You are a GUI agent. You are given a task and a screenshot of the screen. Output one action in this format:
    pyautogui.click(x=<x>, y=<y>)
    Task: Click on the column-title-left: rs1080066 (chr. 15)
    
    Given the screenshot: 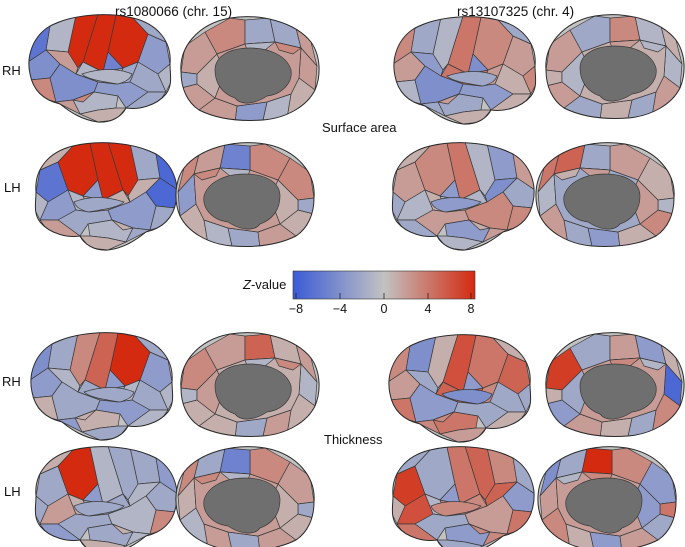 What is the action you would take?
    pyautogui.click(x=174, y=11)
    